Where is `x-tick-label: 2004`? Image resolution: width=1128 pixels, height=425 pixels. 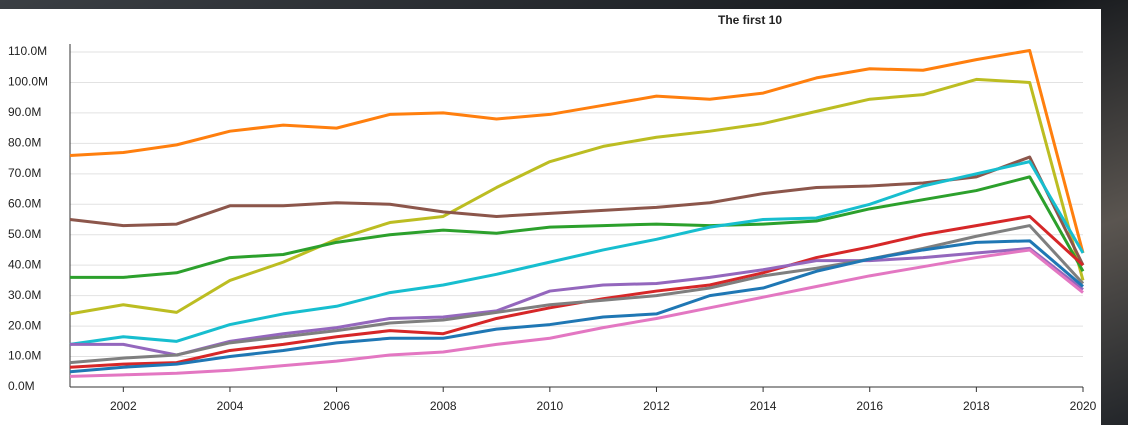 x-tick-label: 2004 is located at coordinates (230, 406).